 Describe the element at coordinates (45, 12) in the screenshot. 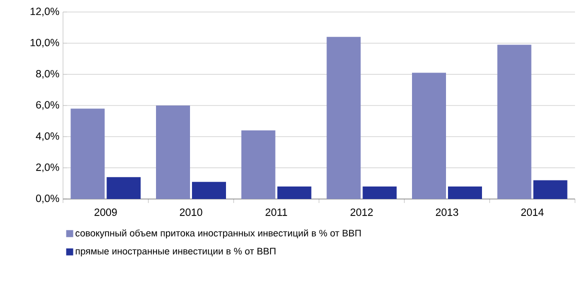

I see `y-tick-label: 12,0%` at that location.